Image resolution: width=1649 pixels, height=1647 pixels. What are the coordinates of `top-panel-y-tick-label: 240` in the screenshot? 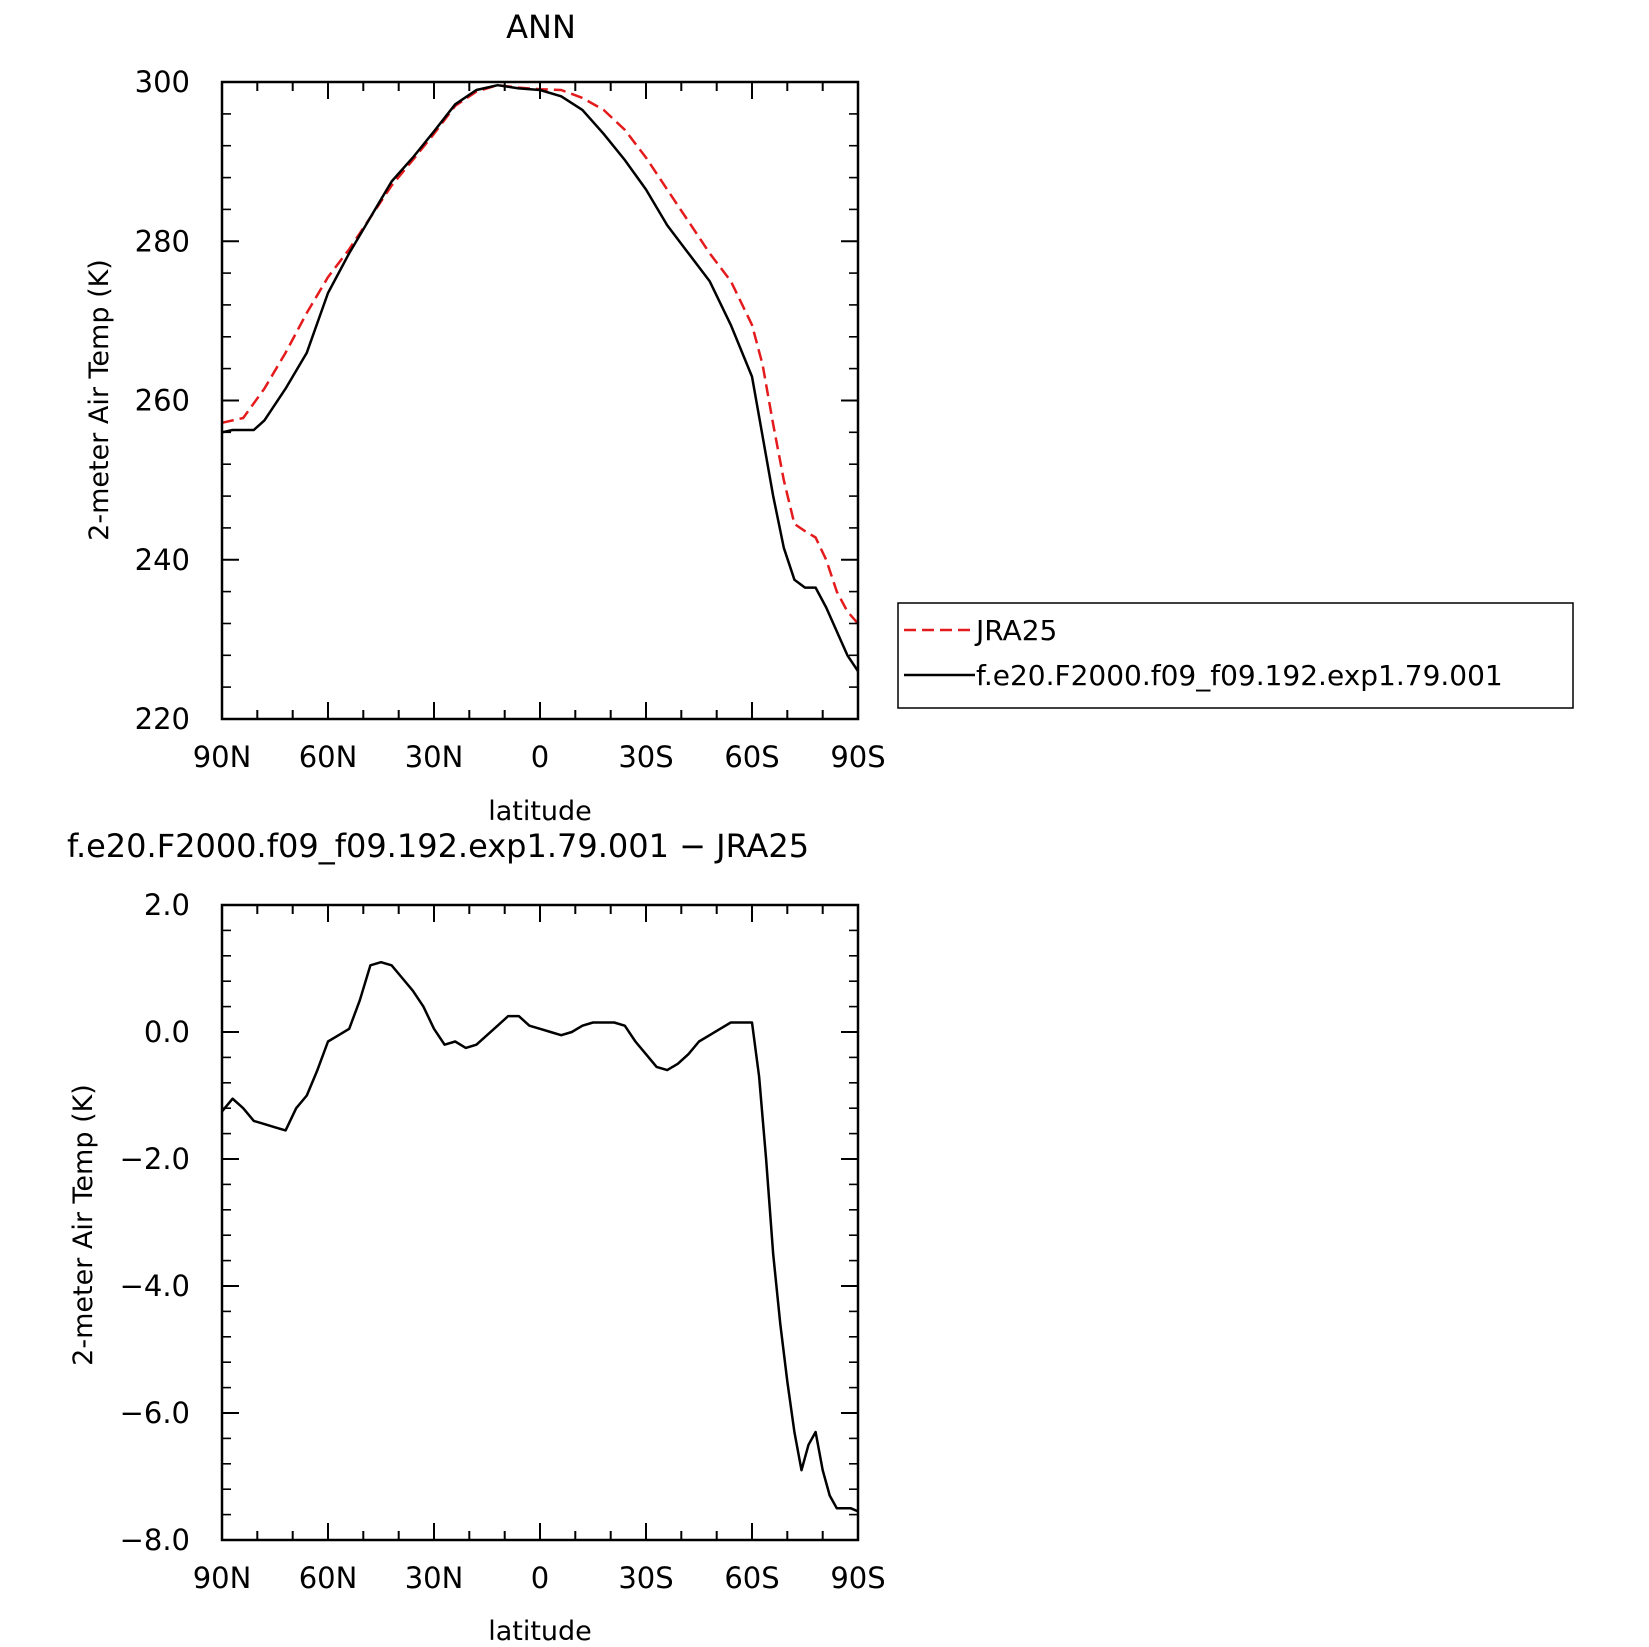 It's located at (162, 560).